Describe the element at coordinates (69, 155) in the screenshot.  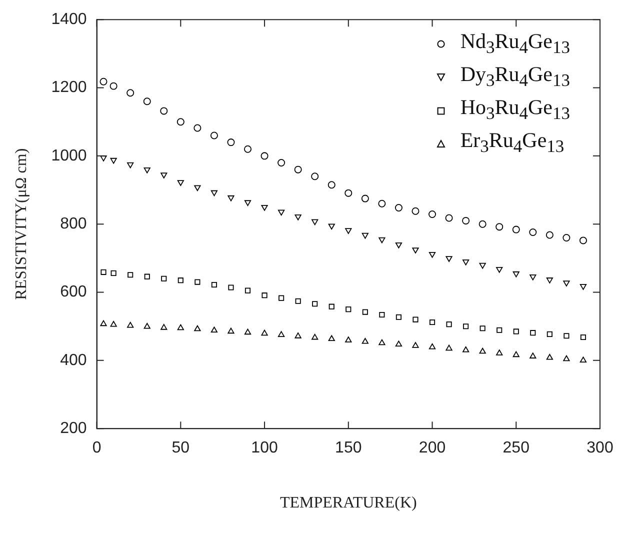
I see `y-tick-label: 1000` at that location.